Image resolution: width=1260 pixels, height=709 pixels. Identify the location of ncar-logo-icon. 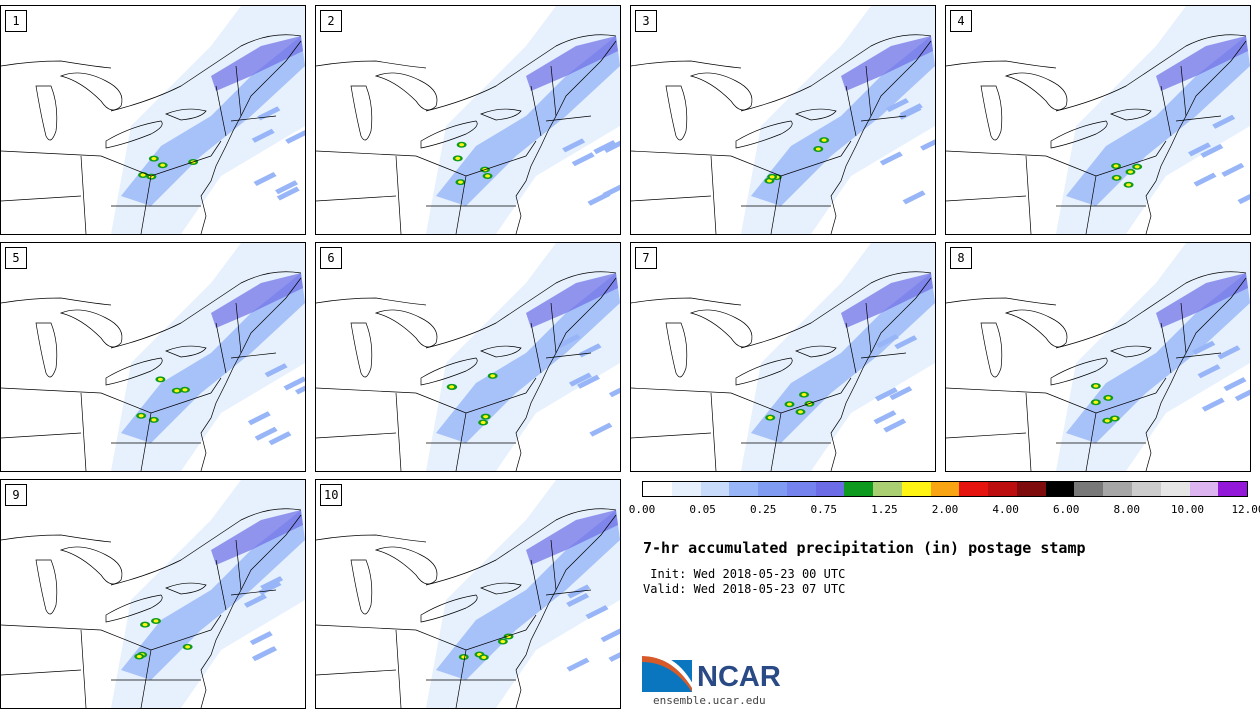
(668, 672).